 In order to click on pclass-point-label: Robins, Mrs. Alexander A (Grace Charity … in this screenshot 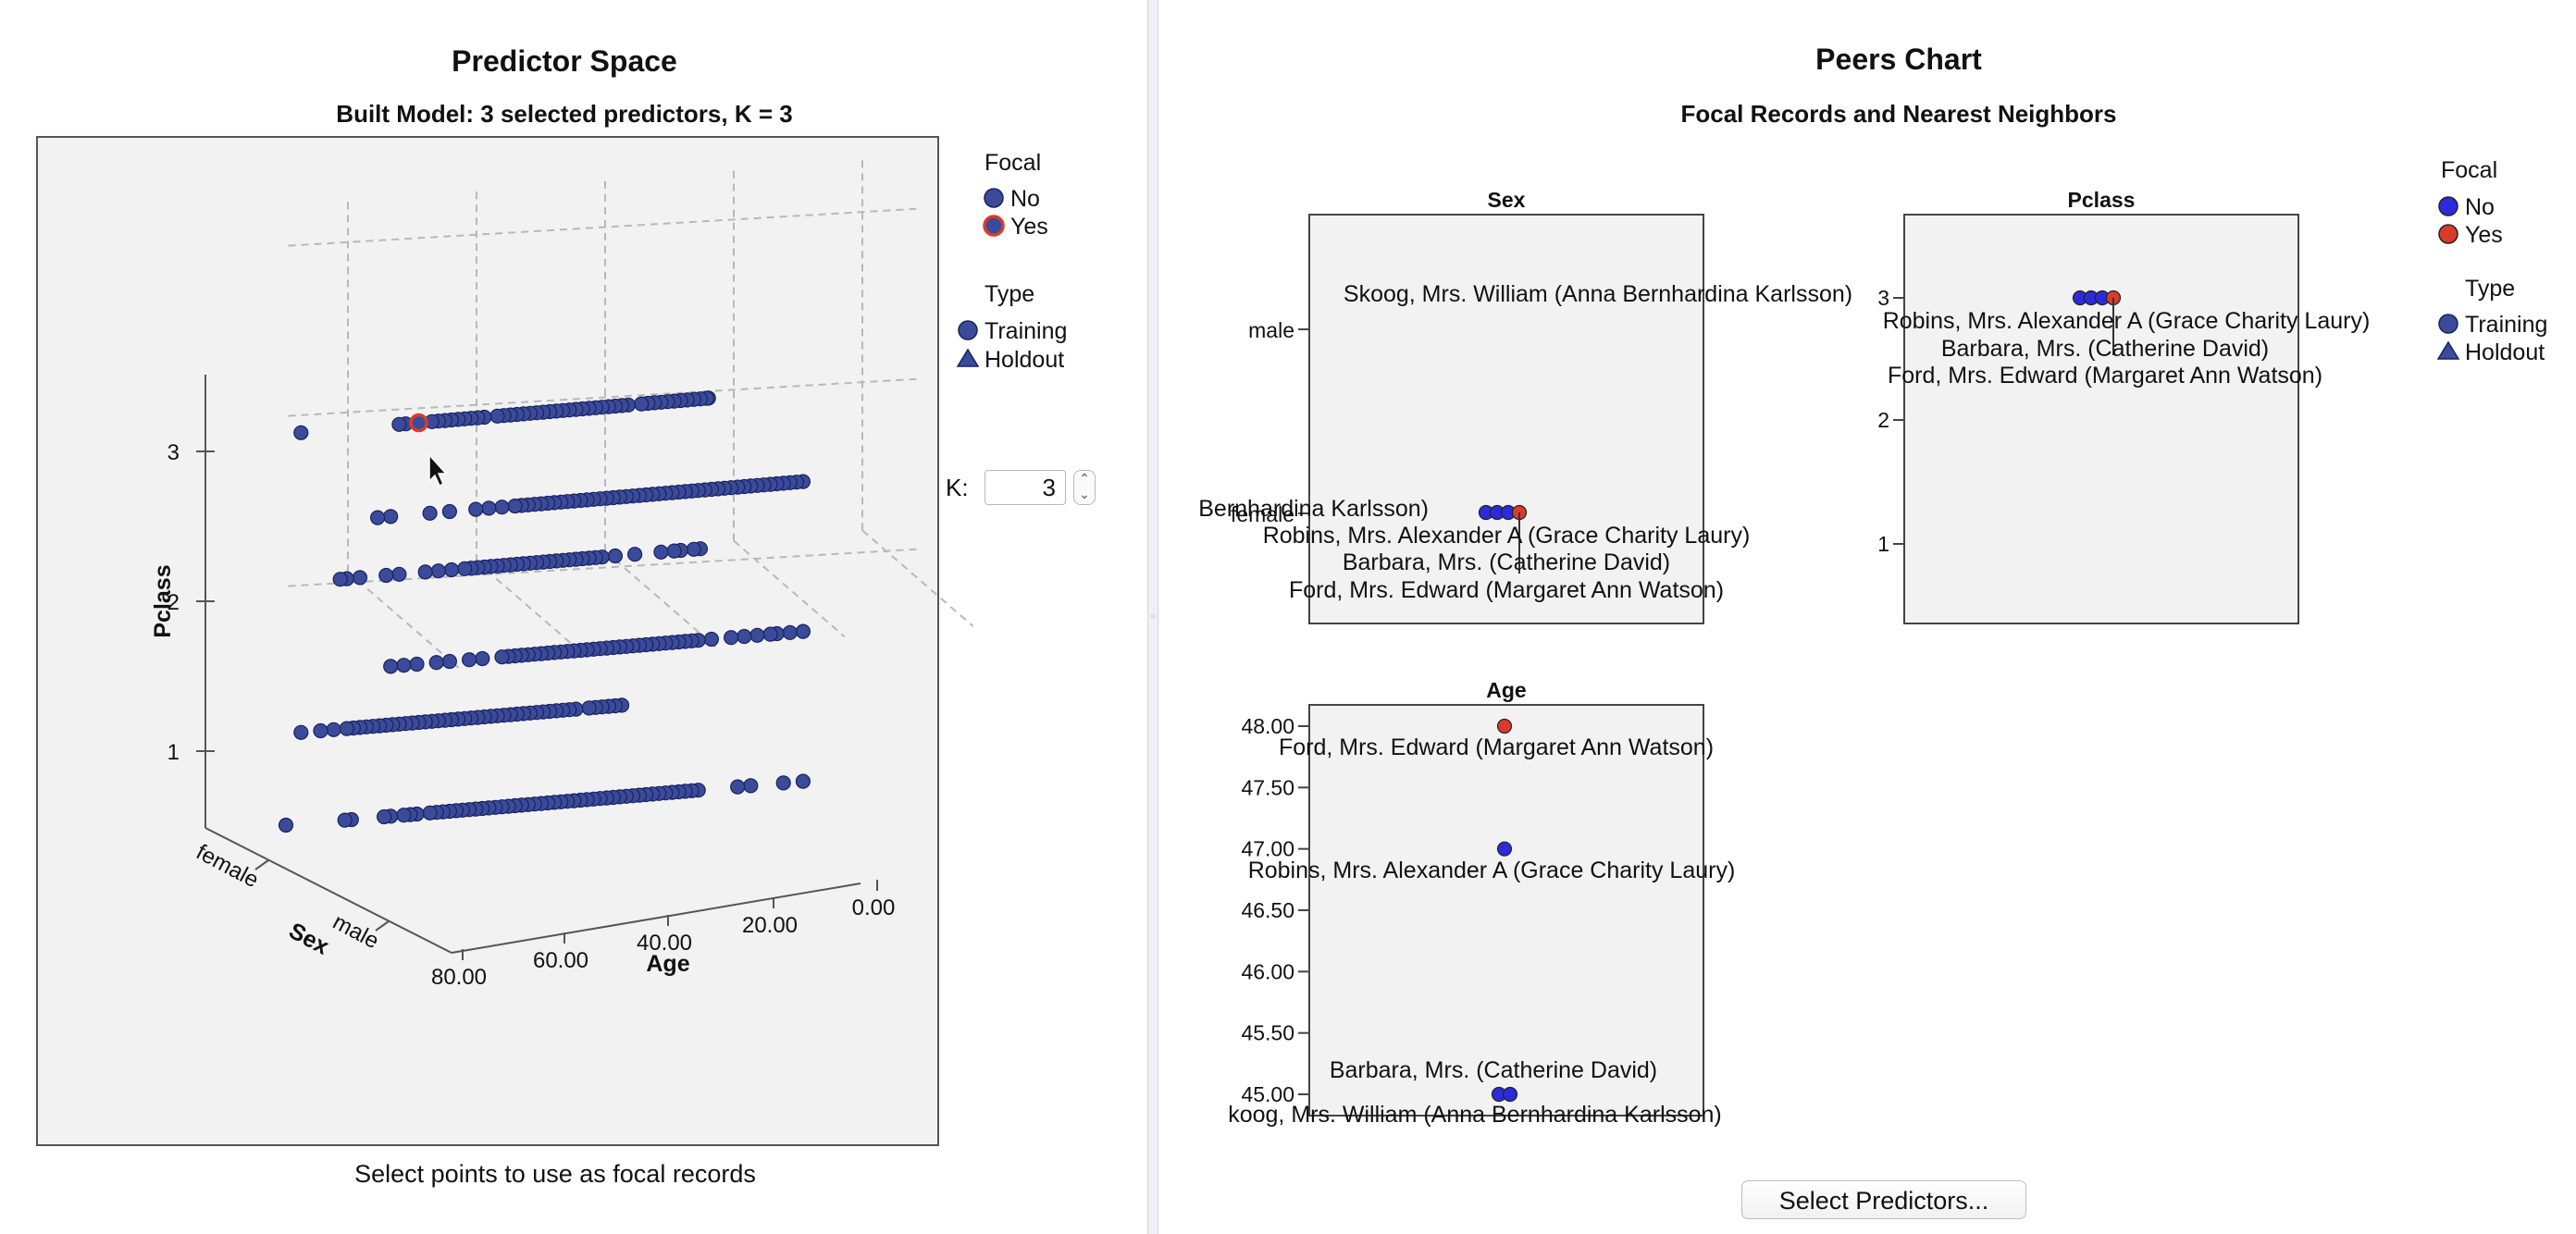, I will do `click(2127, 321)`.